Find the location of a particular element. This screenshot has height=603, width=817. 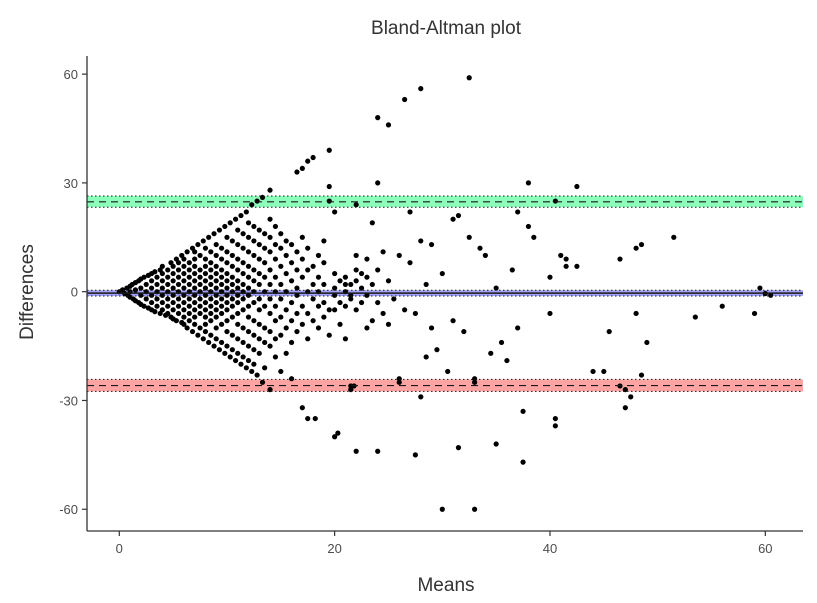

x-tick-label: 20 is located at coordinates (334, 548).